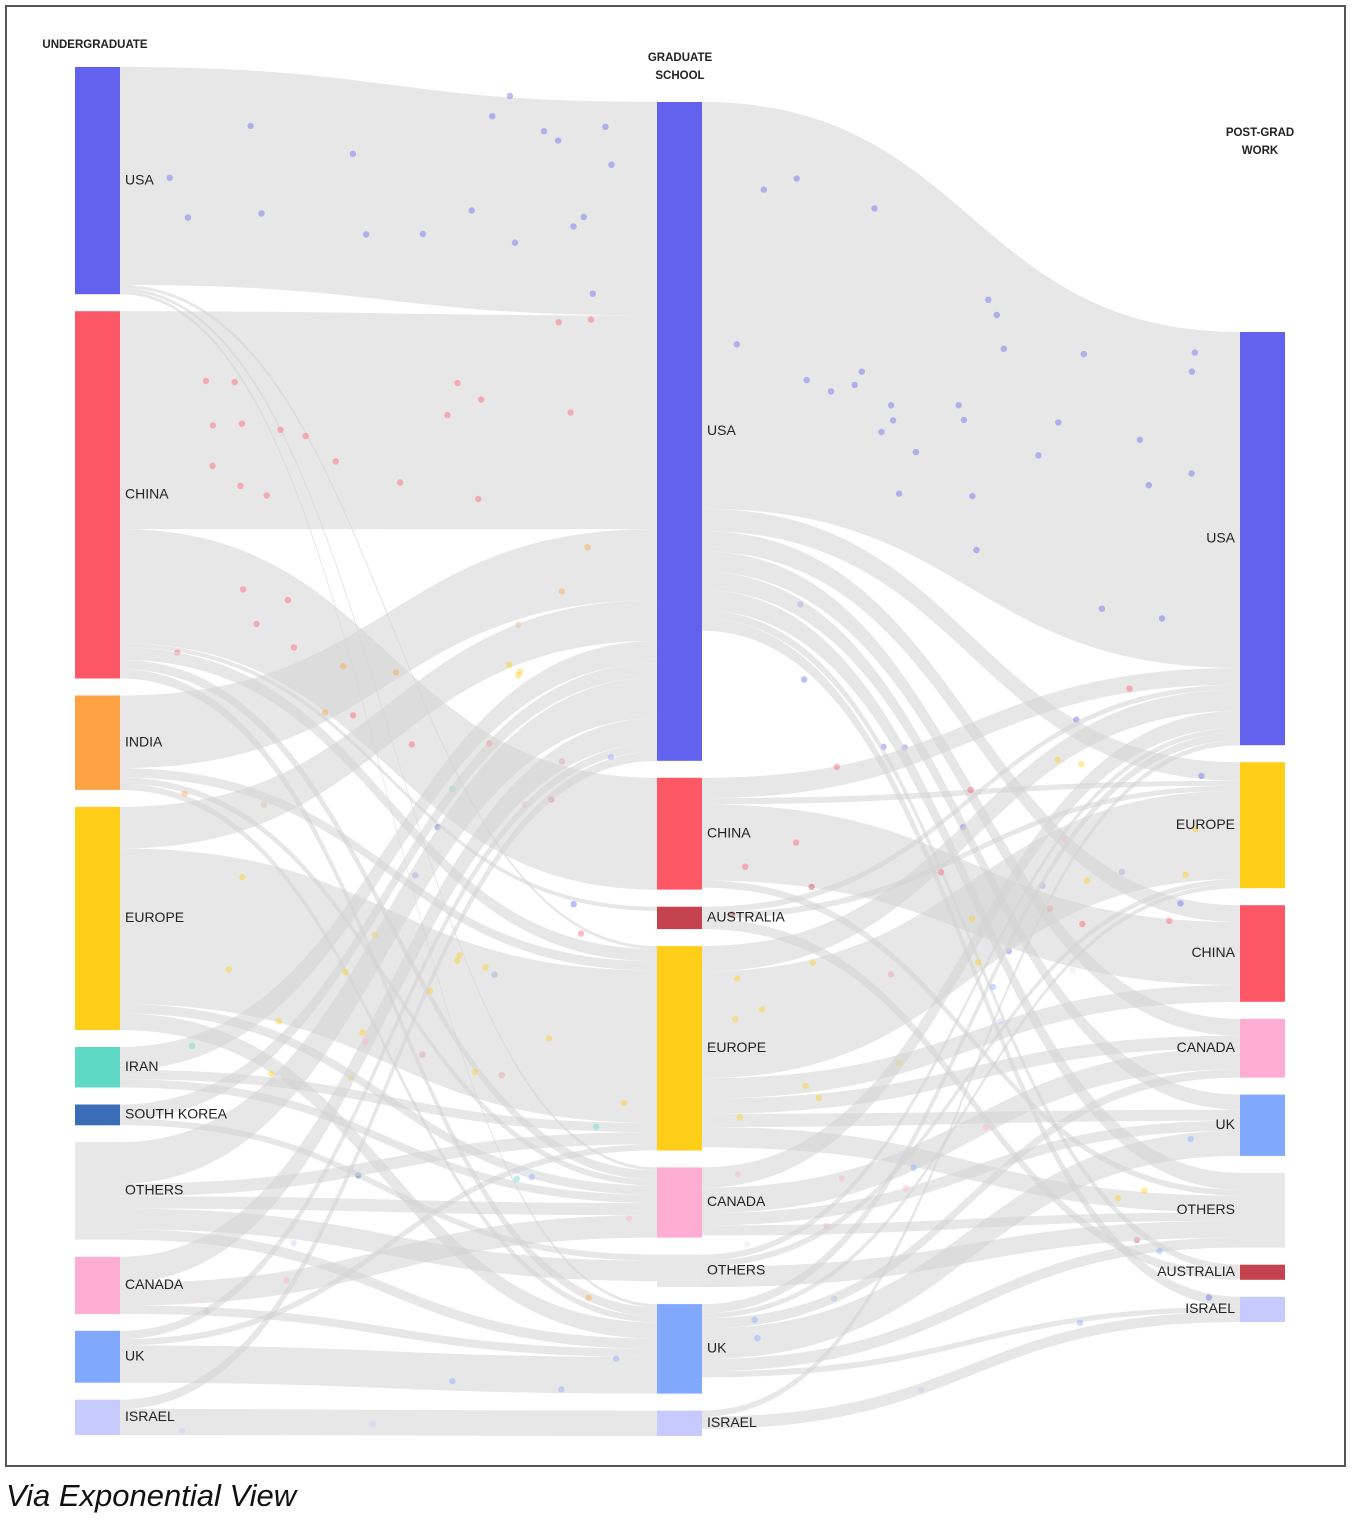 This screenshot has width=1360, height=1522. I want to click on column-title-graduate-school: GRADUATE SCHOOL, so click(680, 67).